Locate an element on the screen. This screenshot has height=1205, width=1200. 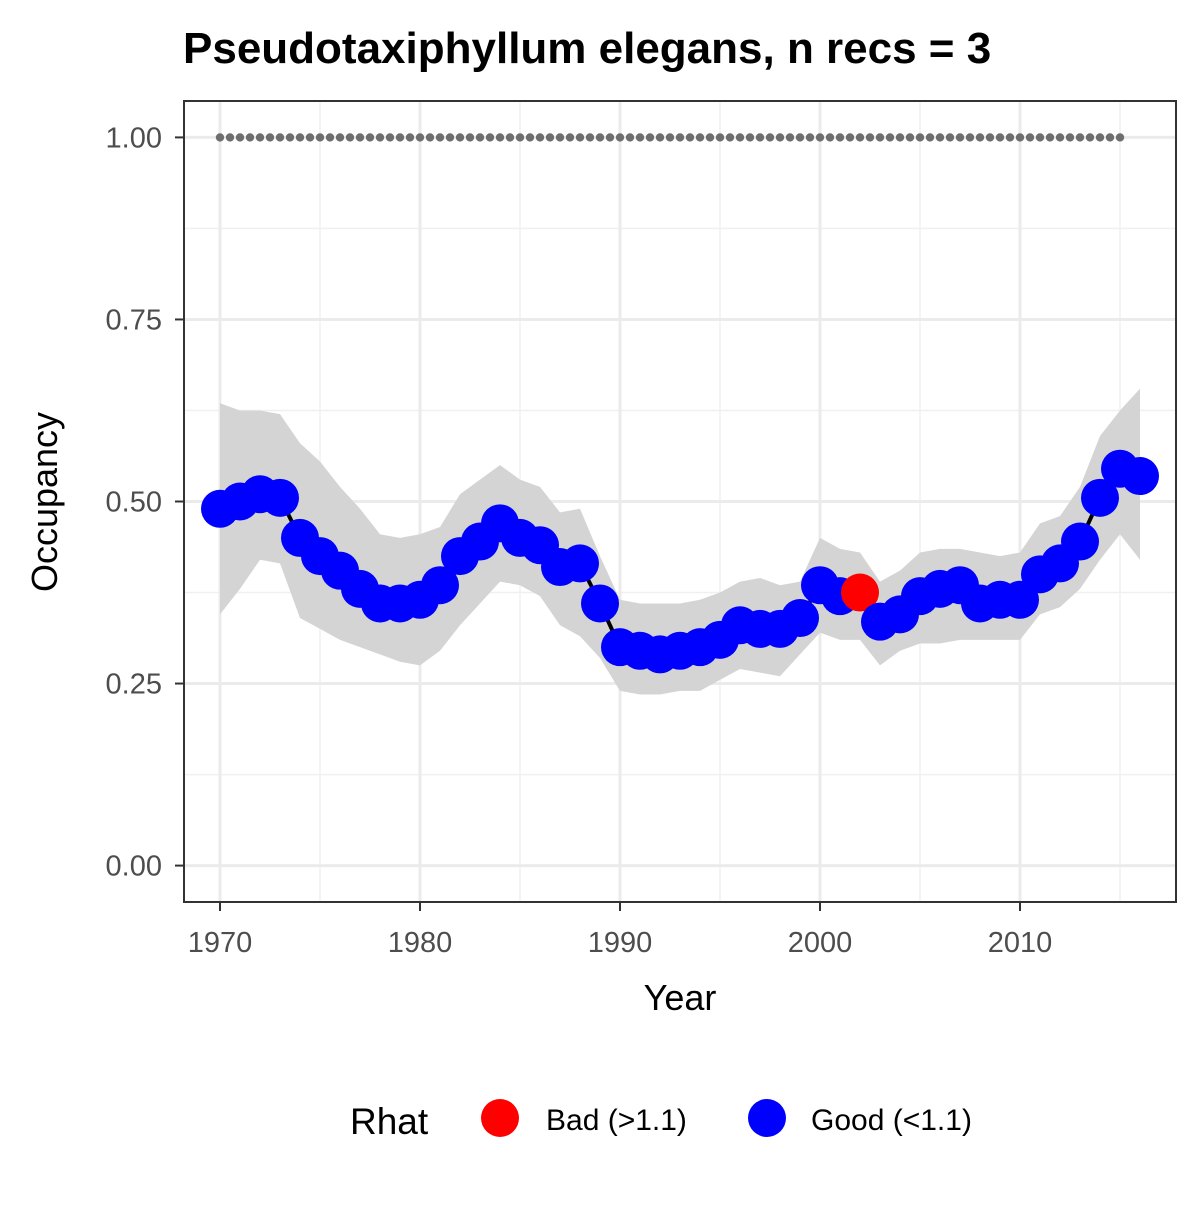
chart-title: Pseudotaxiphyllum elegans, n recs = 3 is located at coordinates (587, 48).